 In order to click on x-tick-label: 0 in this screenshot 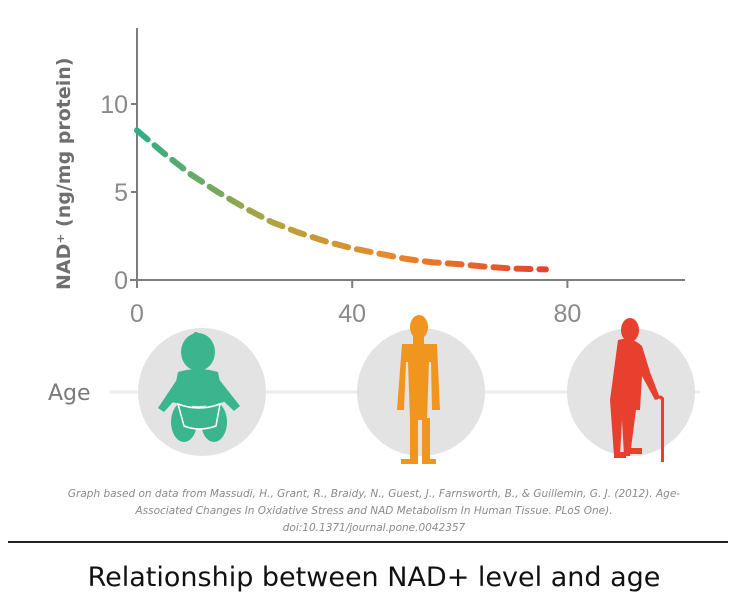, I will do `click(137, 314)`.